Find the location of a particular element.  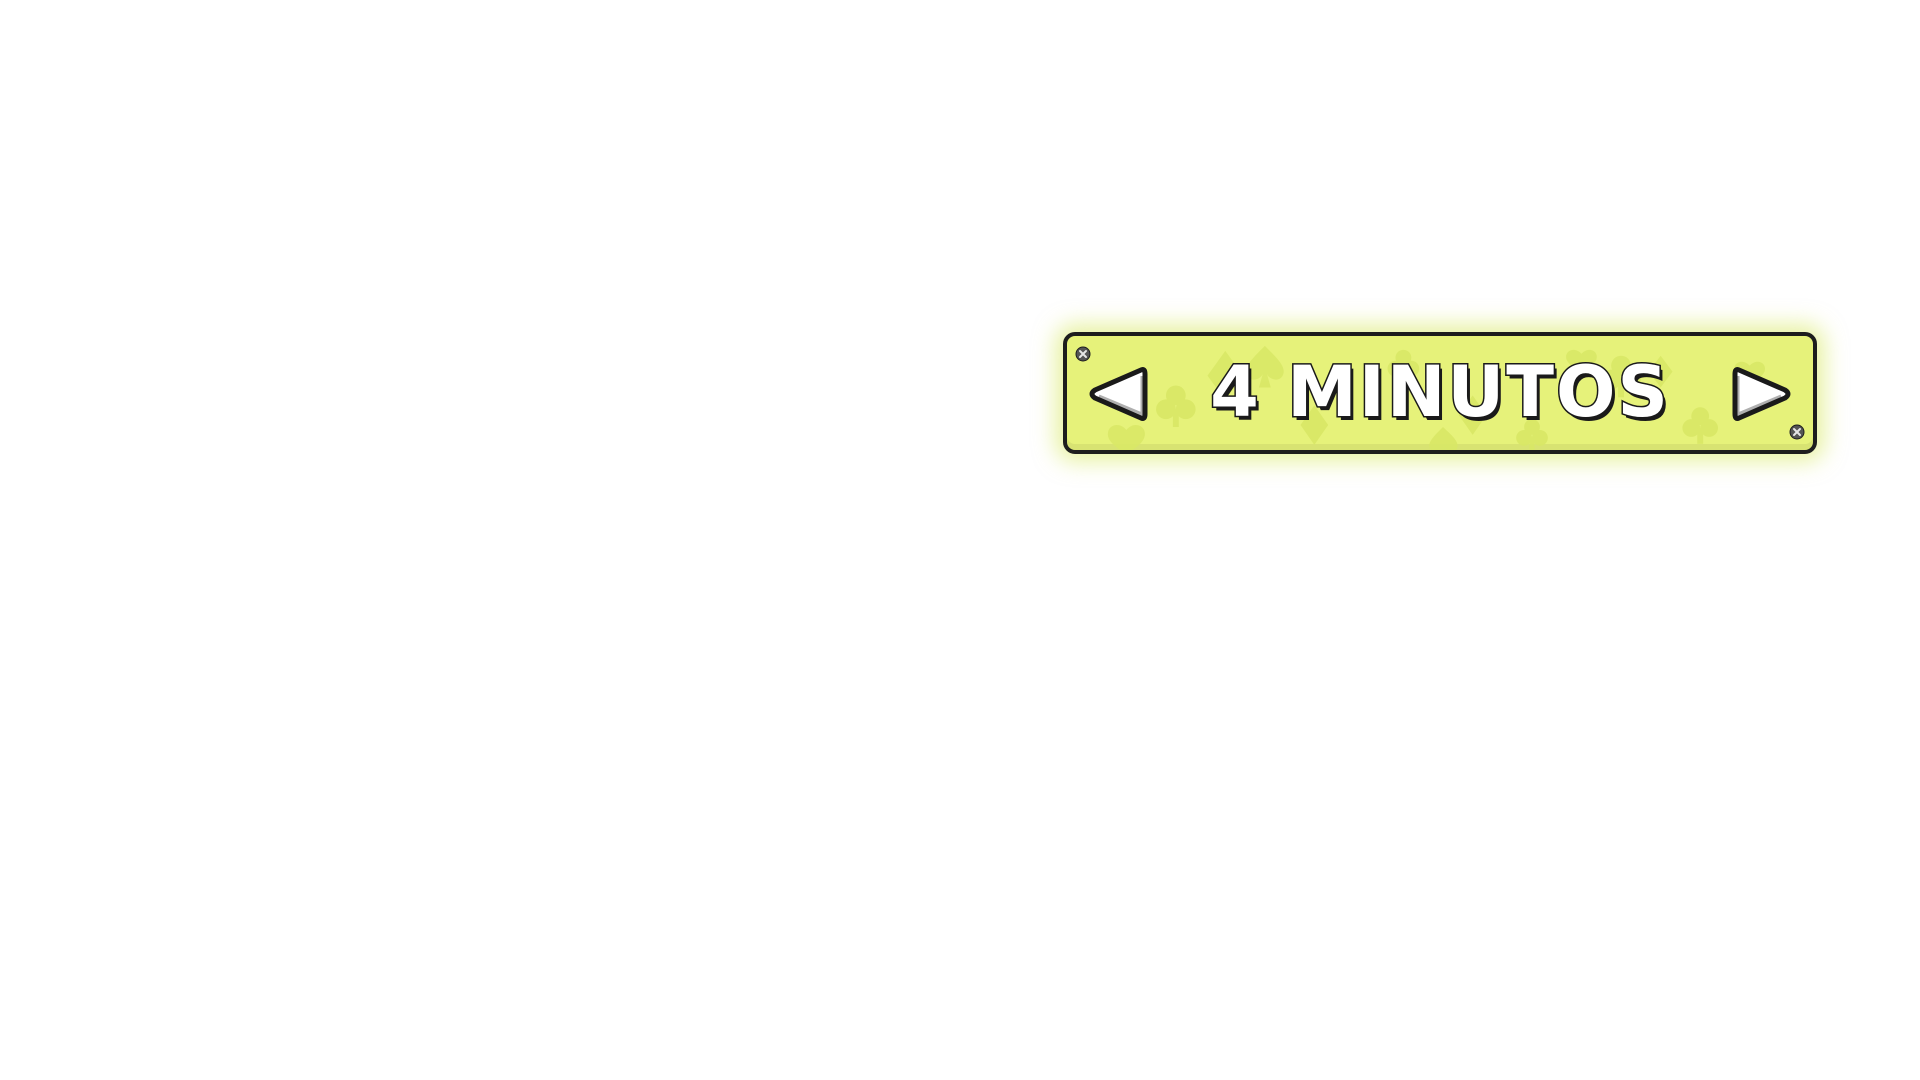

time-selector: 4 MINUTOS is located at coordinates (1440, 393).